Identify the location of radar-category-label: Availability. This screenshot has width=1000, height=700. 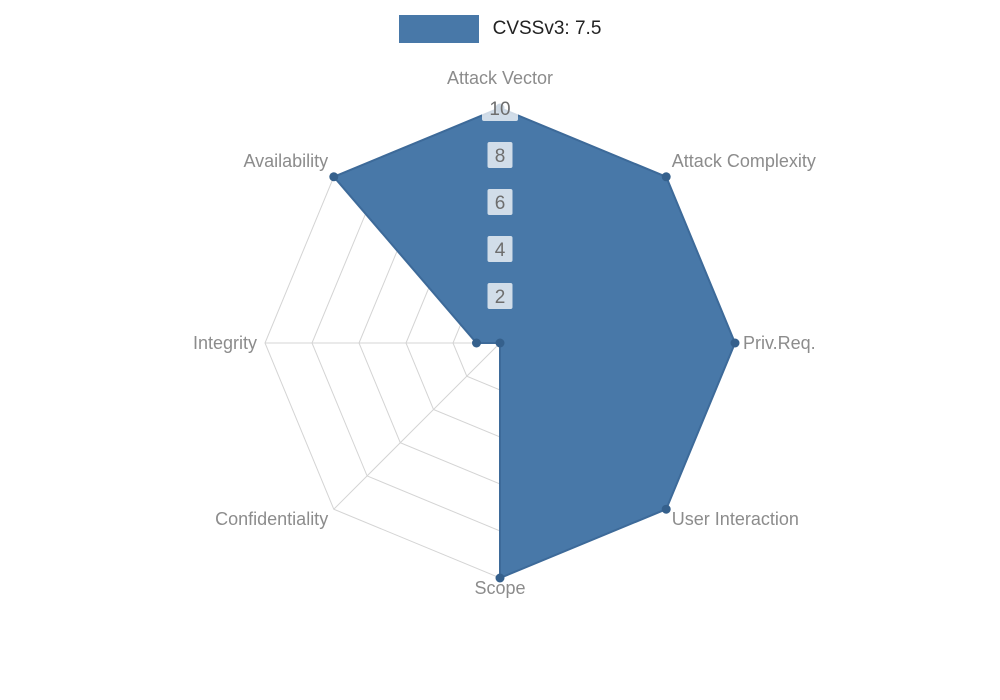
(285, 161).